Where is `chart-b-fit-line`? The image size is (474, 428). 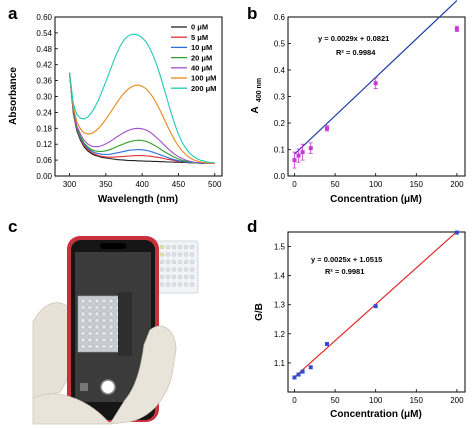 chart-b-fit-line is located at coordinates (376, 77).